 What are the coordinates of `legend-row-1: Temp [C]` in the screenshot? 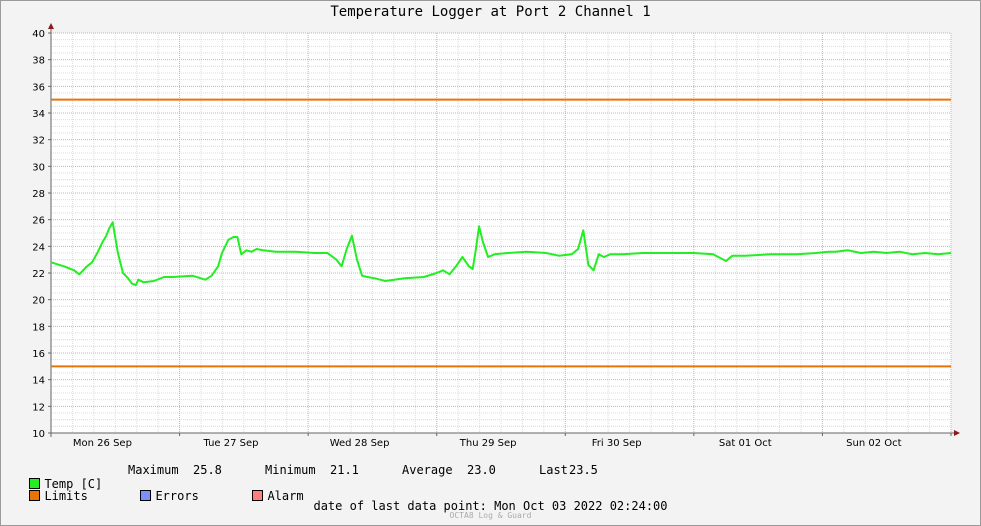 It's located at (58, 477).